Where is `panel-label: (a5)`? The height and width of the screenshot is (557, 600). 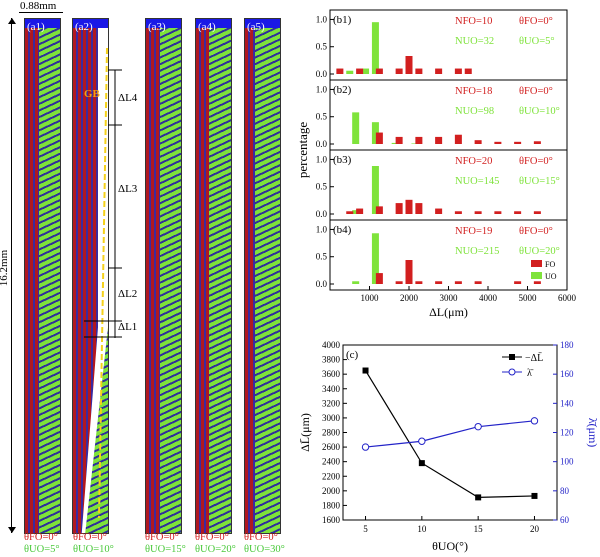
panel-label: (a5) is located at coordinates (256, 27).